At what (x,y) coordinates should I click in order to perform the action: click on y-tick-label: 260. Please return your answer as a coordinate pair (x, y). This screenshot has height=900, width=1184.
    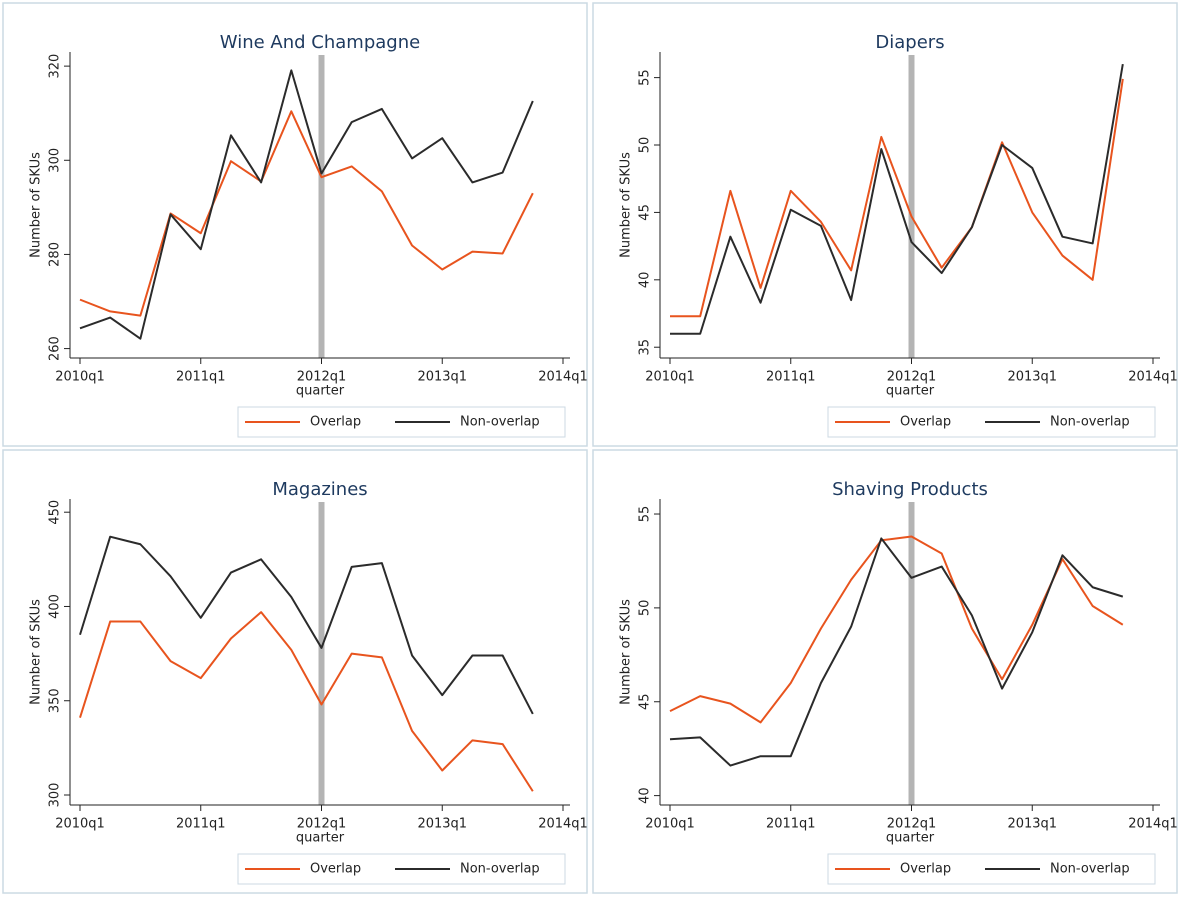
    Looking at the image, I should click on (55, 348).